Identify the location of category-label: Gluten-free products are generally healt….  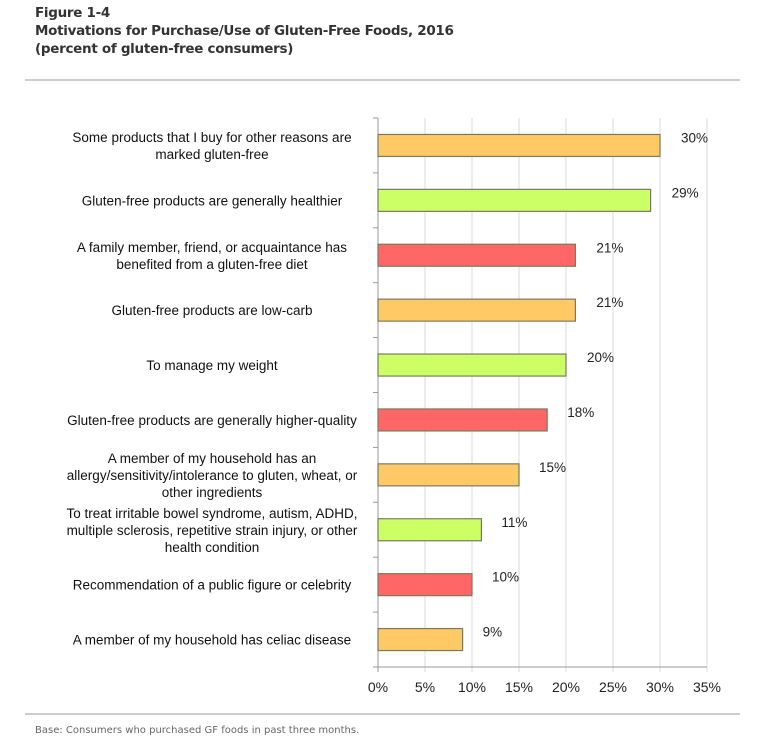
(212, 200).